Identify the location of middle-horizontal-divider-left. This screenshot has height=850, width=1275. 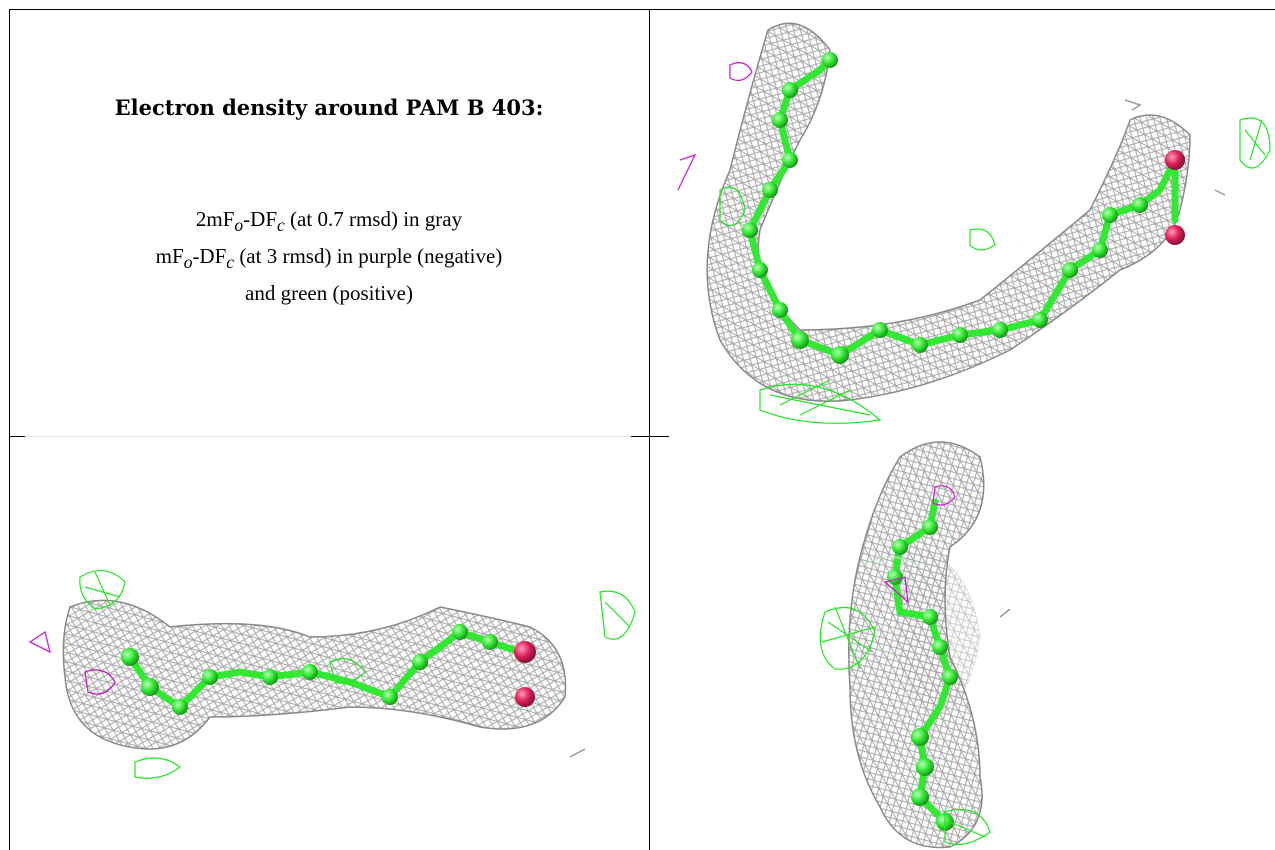
(17, 436).